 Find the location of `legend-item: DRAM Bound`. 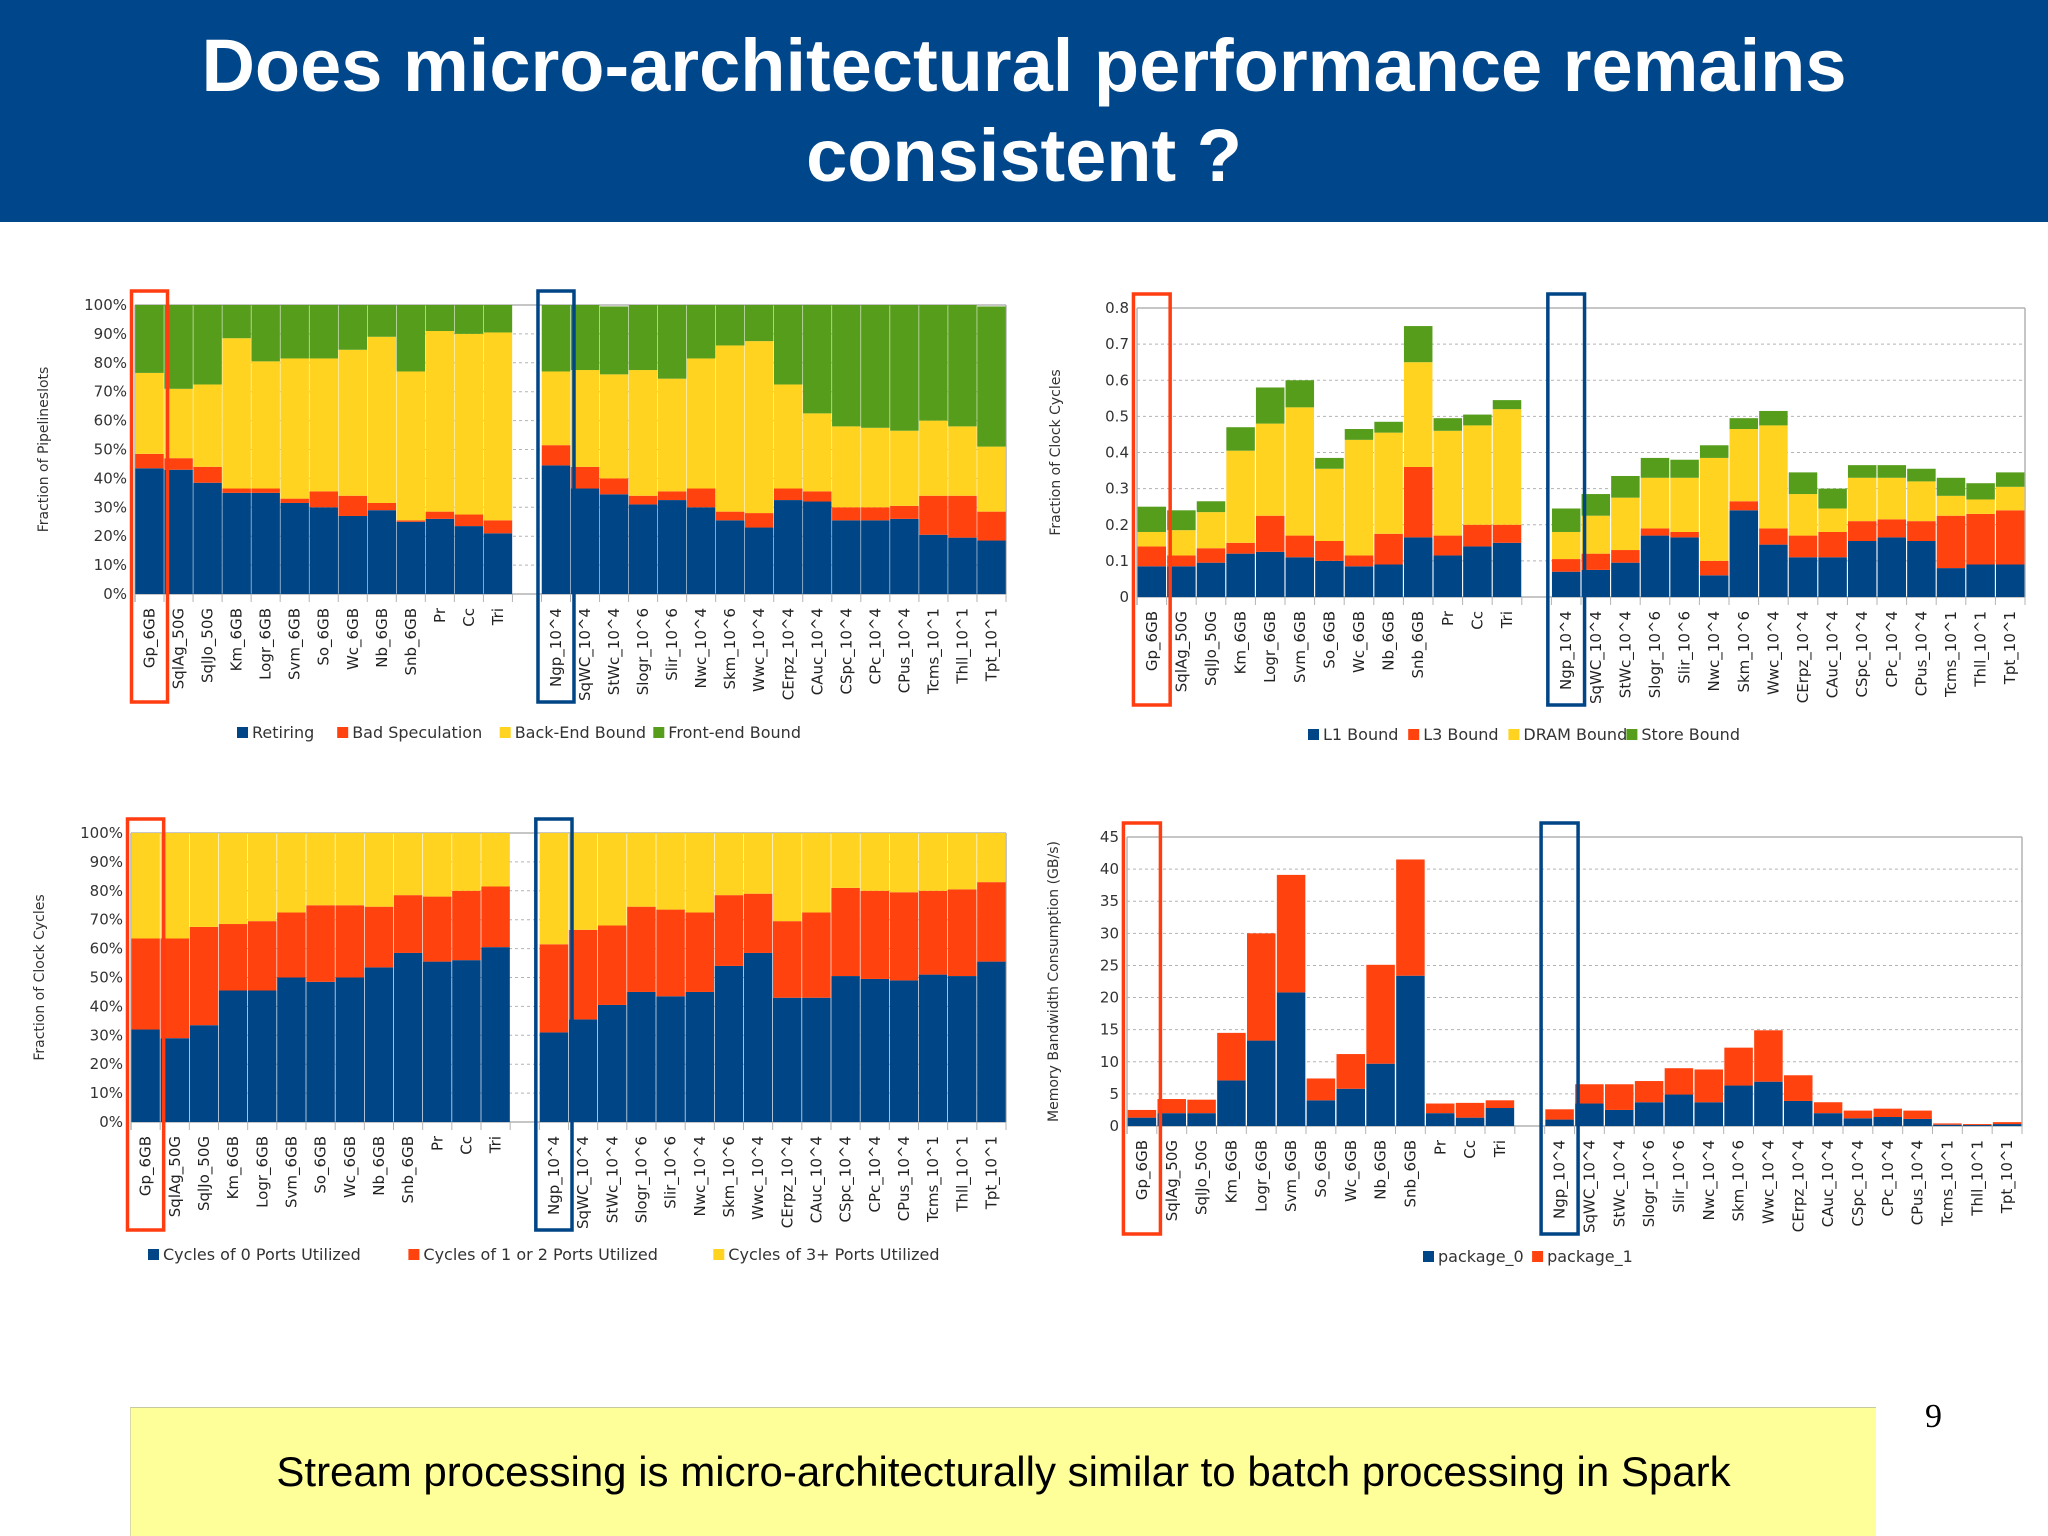

legend-item: DRAM Bound is located at coordinates (1567, 734).